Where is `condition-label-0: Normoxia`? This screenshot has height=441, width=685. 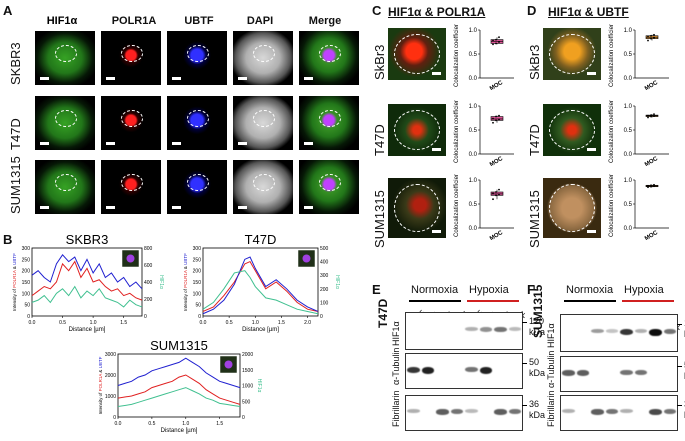 condition-label-0: Normoxia is located at coordinates (590, 290).